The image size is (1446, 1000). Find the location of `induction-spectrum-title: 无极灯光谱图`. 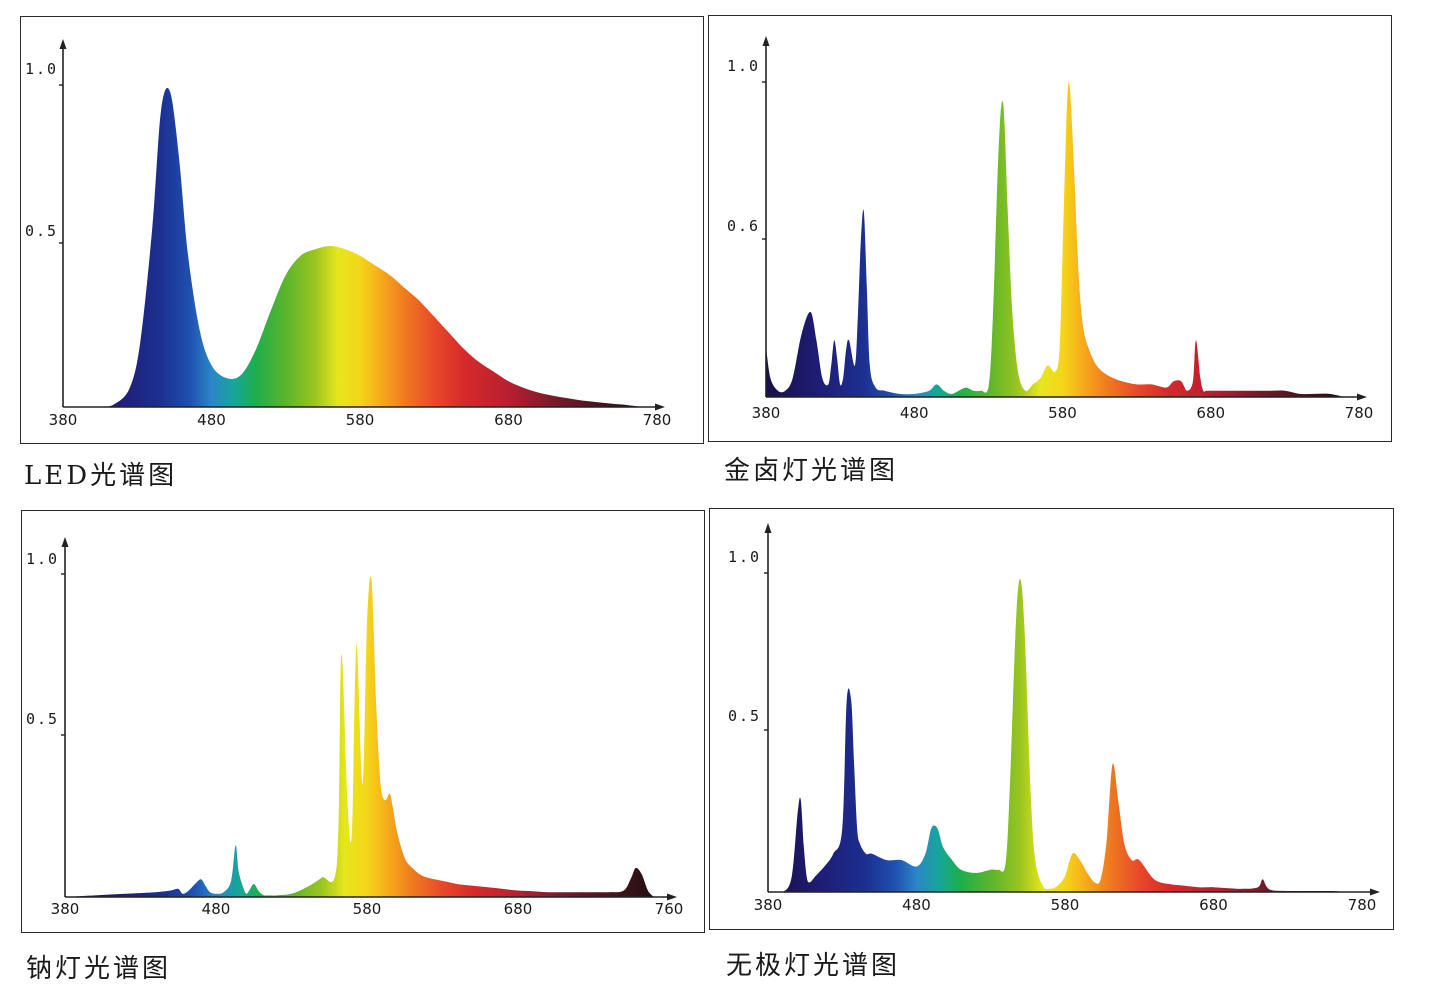

induction-spectrum-title: 无极灯光谱图 is located at coordinates (813, 966).